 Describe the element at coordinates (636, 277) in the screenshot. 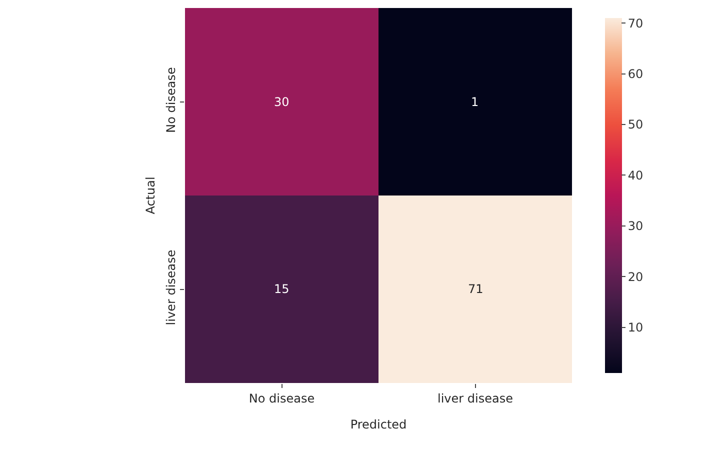

I see `color-bar-label: 20` at that location.